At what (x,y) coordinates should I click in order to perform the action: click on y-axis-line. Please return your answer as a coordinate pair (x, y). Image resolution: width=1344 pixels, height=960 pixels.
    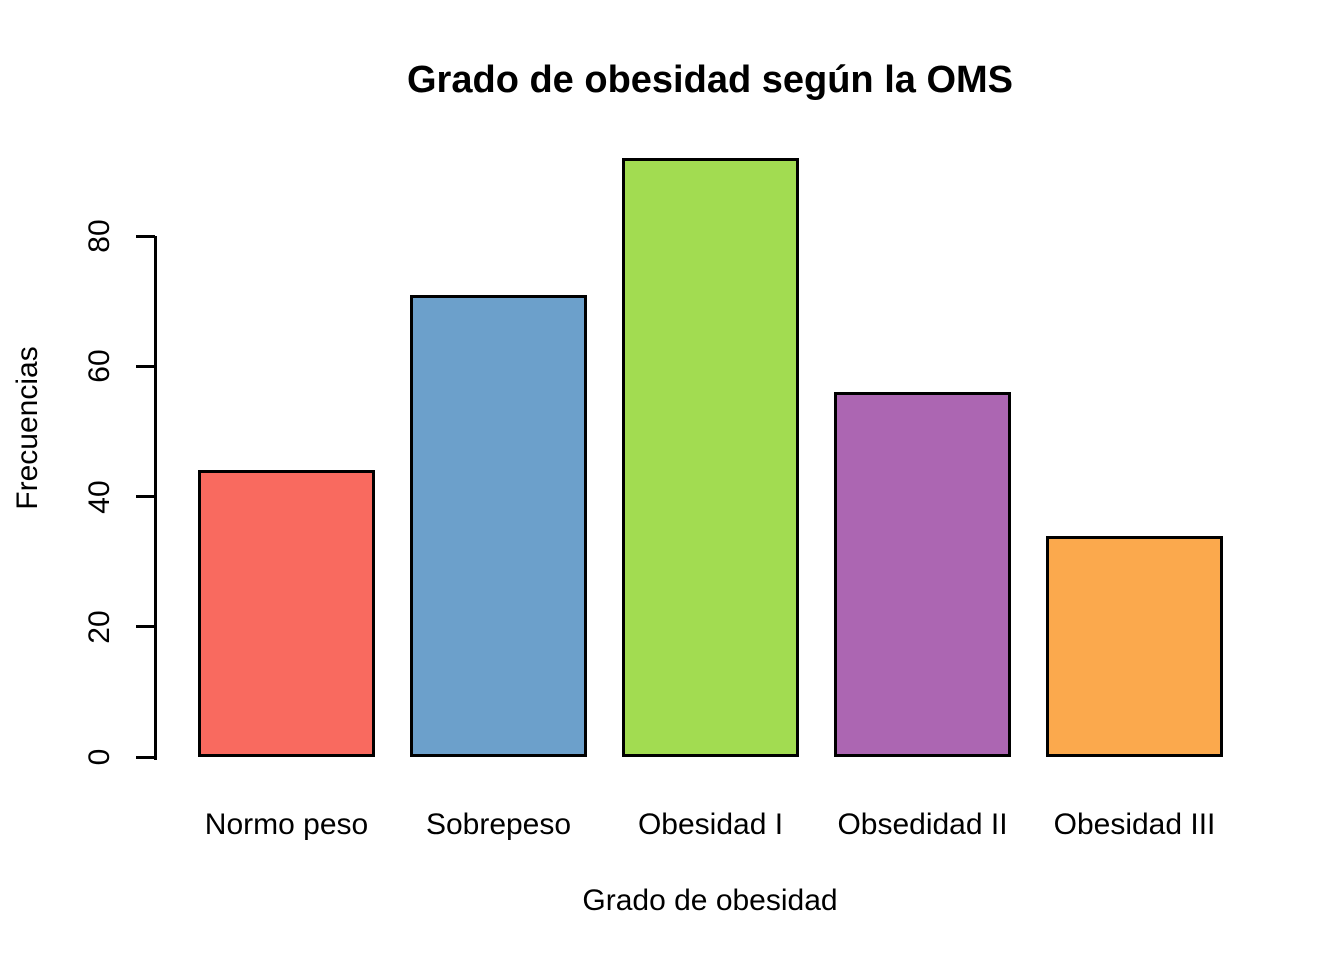
    Looking at the image, I should click on (155, 498).